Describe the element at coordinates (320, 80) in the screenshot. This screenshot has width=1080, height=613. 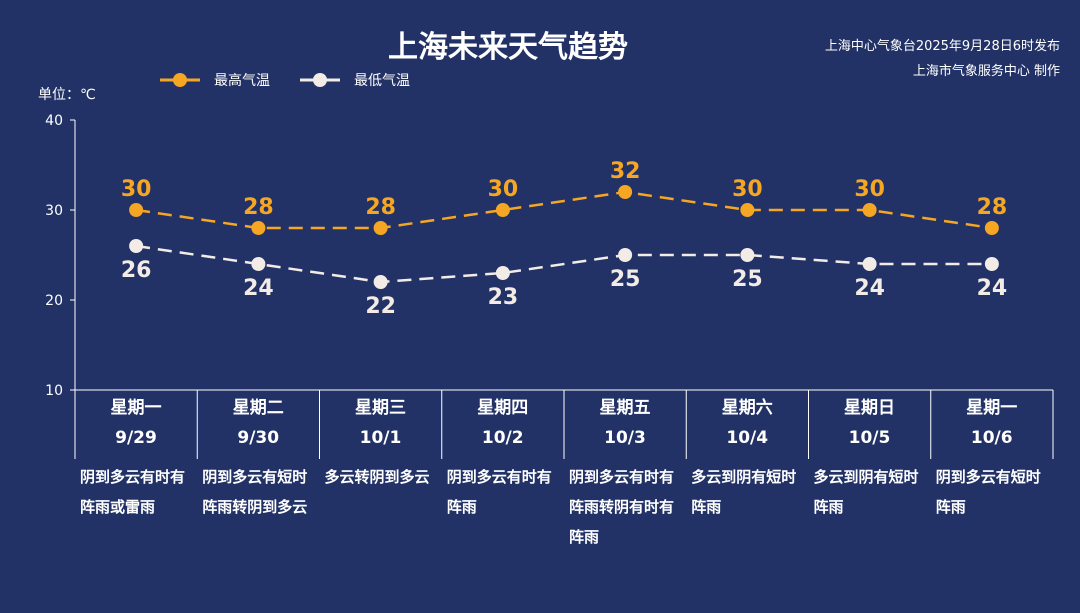
I see `legend-low-marker` at that location.